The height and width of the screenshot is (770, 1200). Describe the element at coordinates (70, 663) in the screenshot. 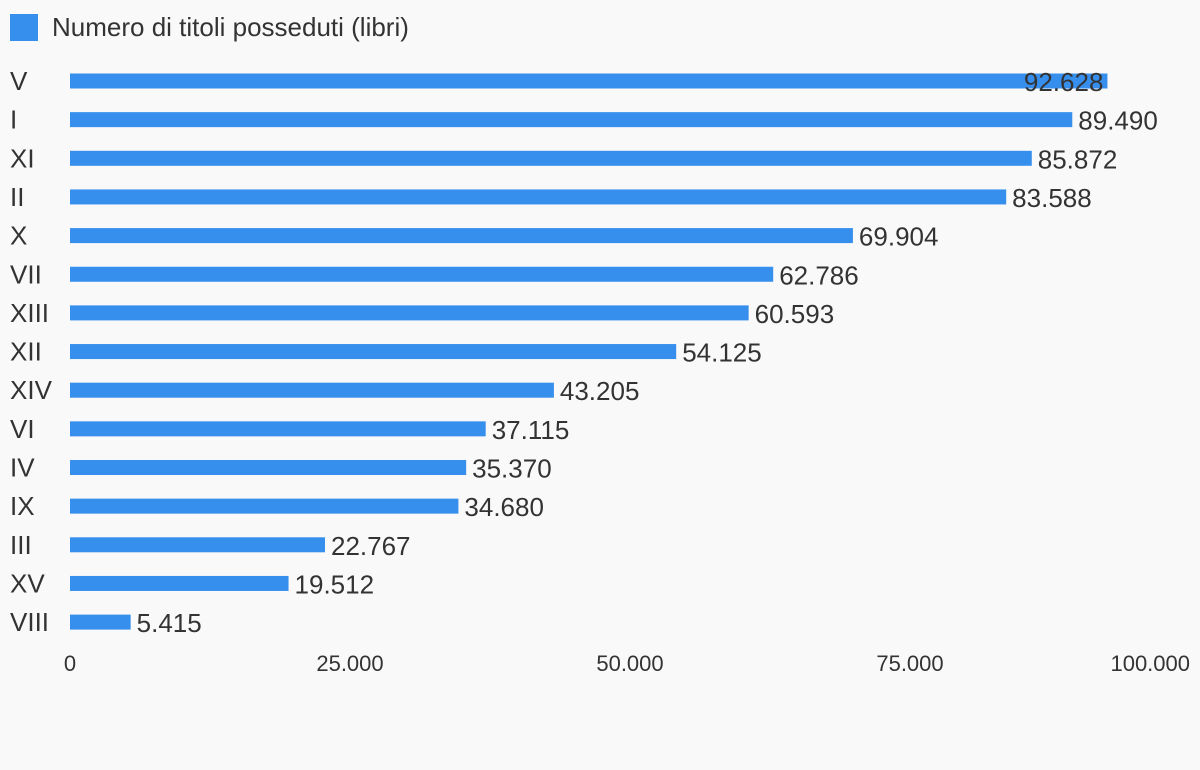

I see `x-tick-label: 0` at that location.